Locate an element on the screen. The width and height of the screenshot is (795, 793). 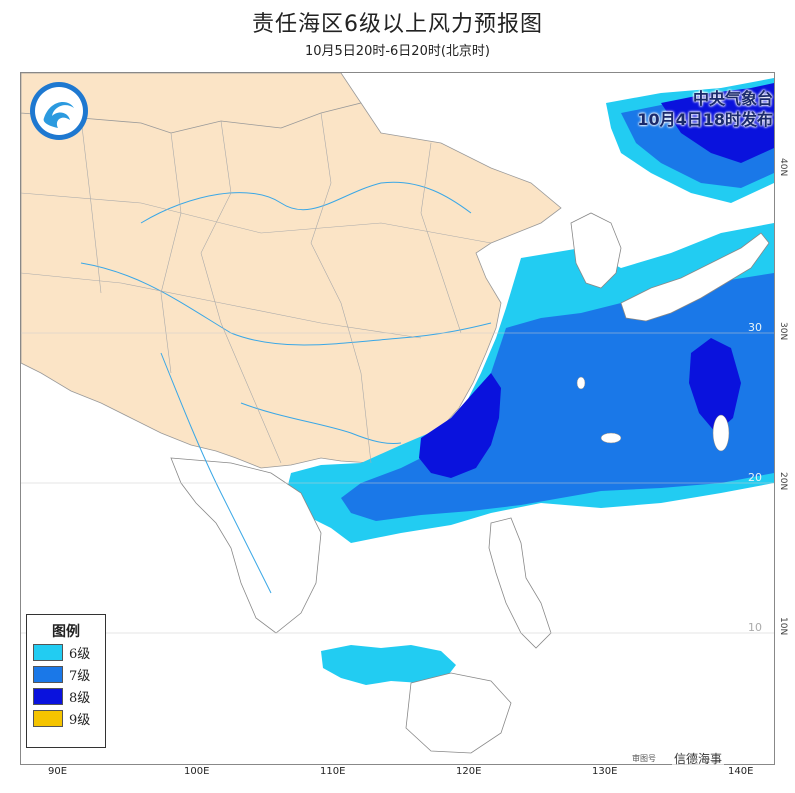
wind-zone-6-south is located at coordinates (388, 665).